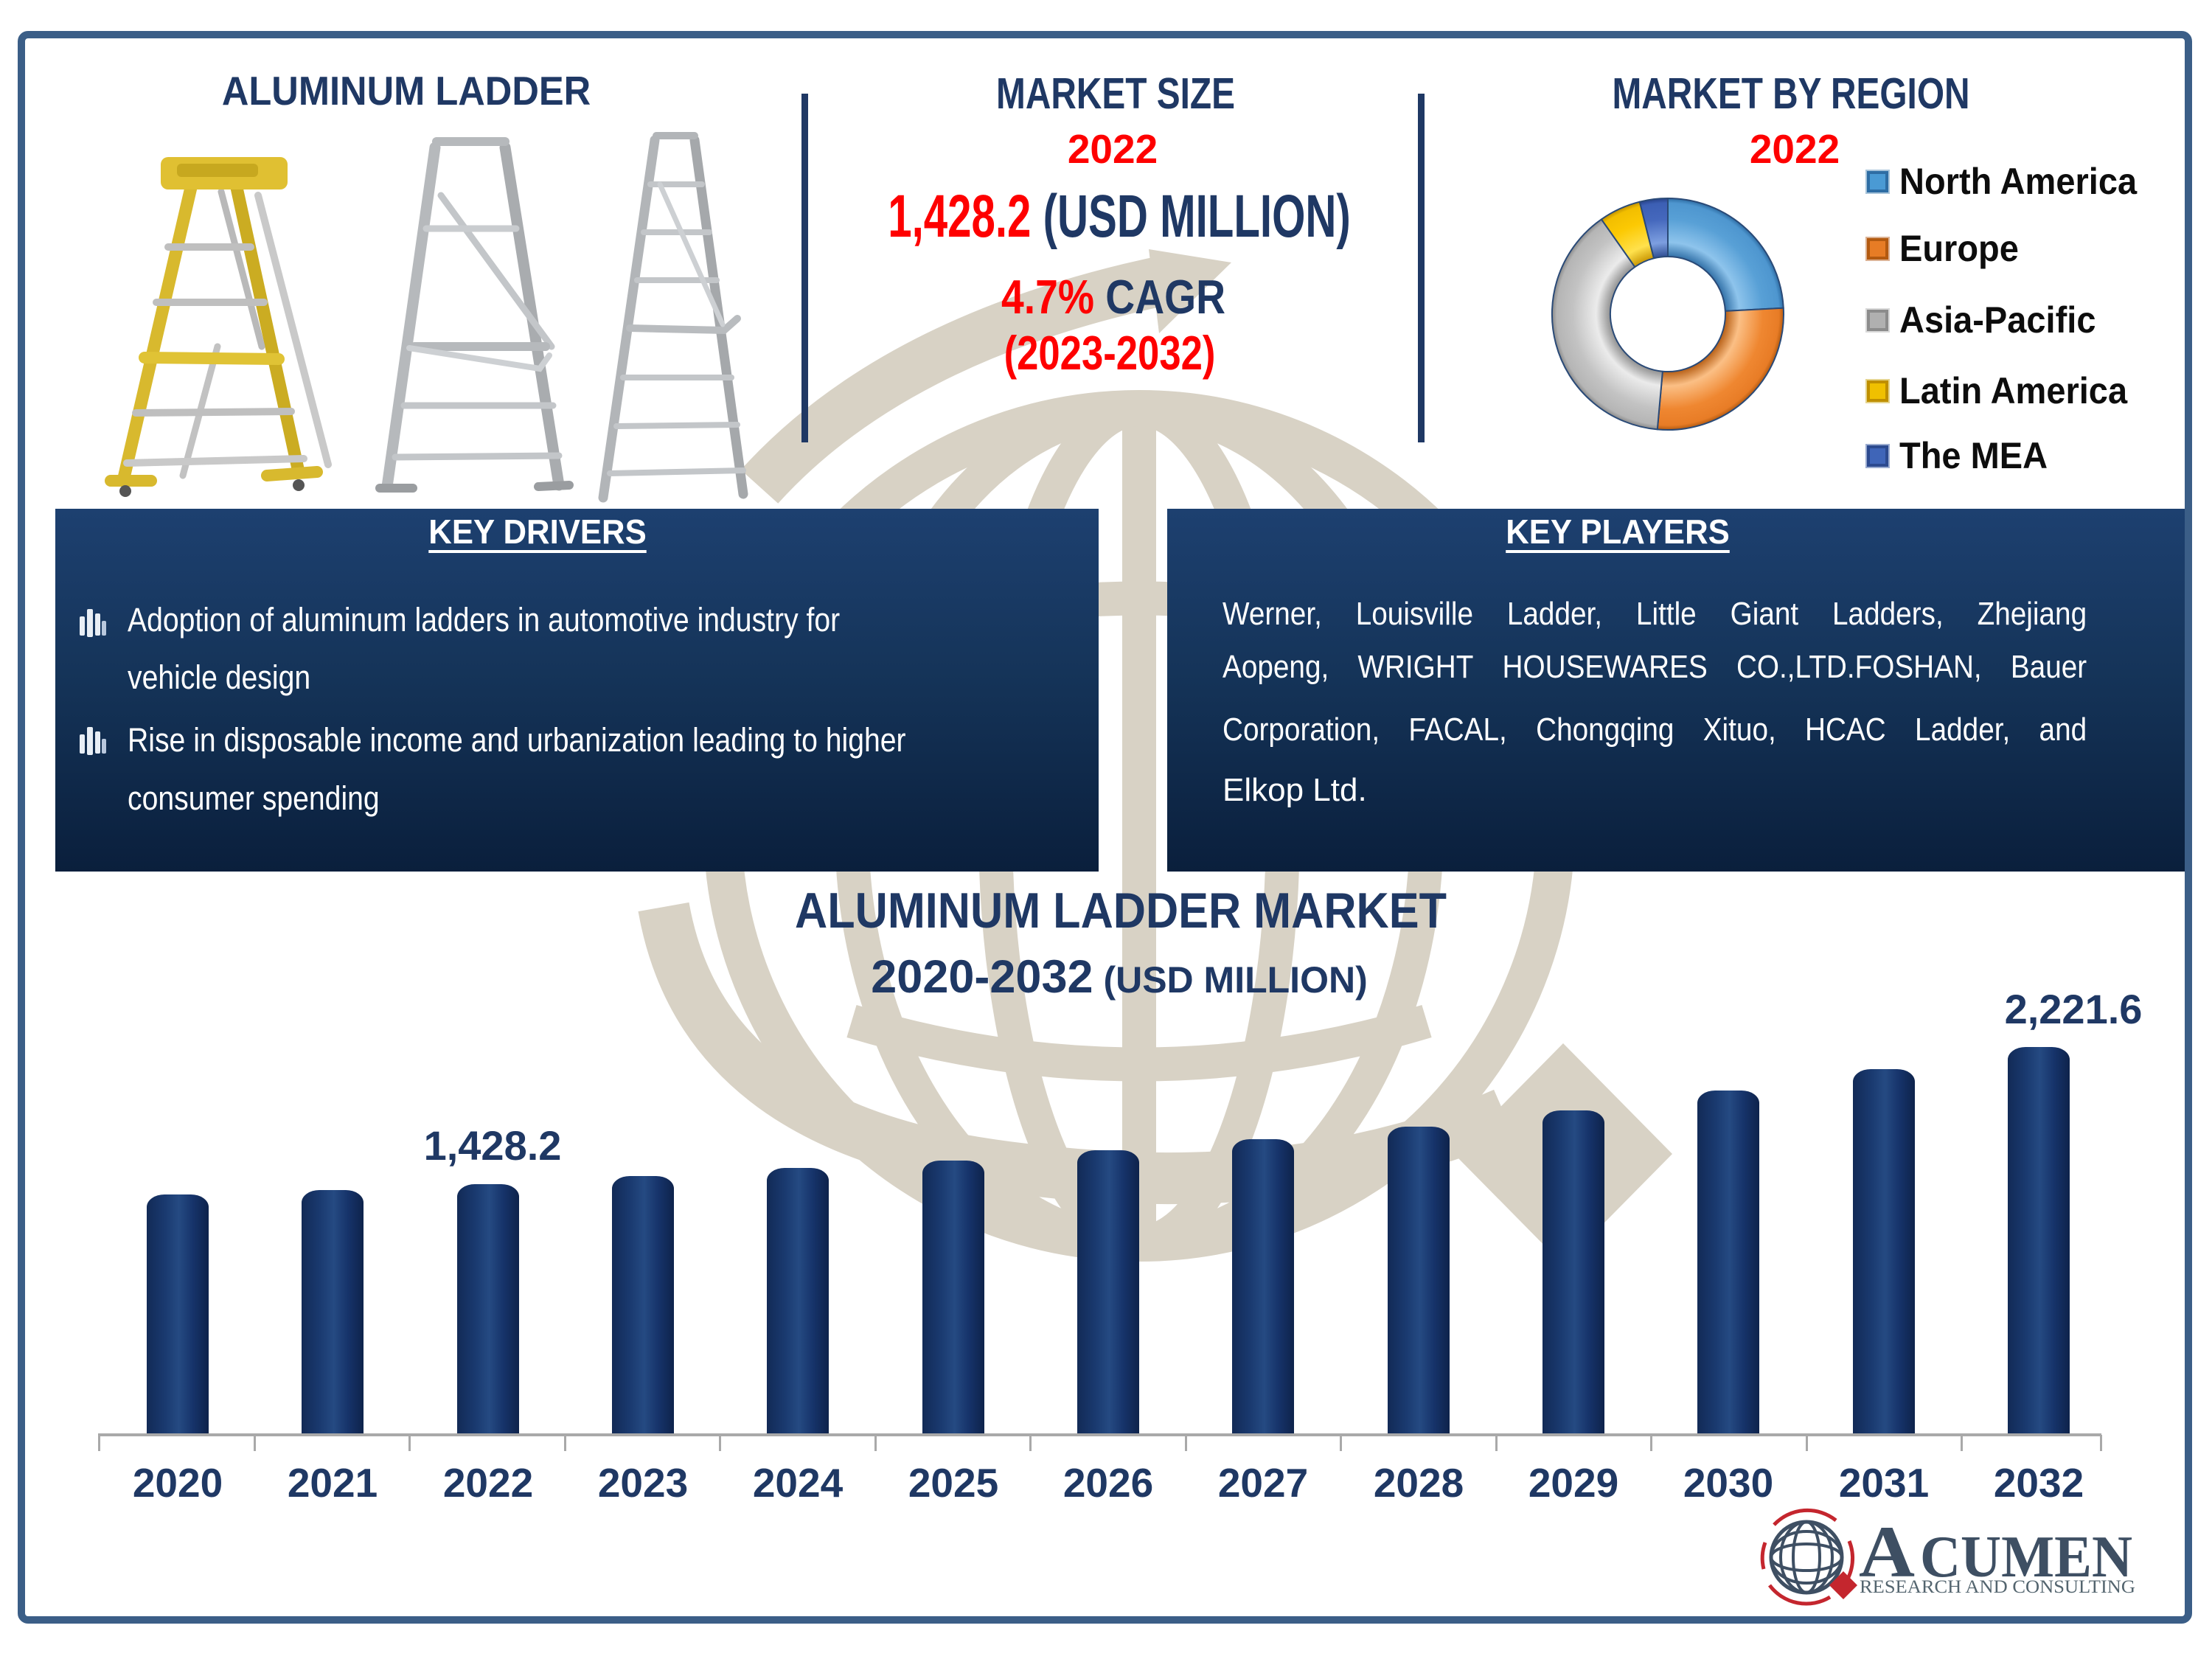  I want to click on svg-text: A, so click(1887, 1552).